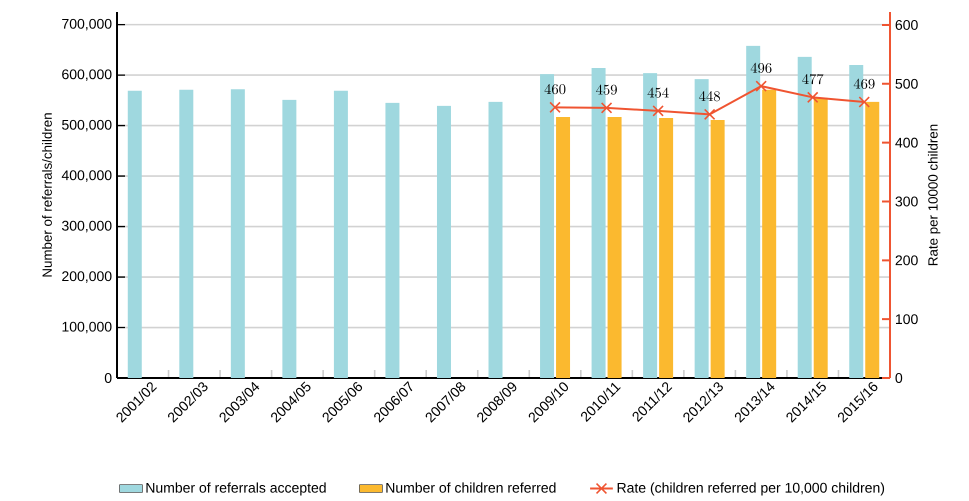  What do you see at coordinates (87, 328) in the screenshot?
I see `y-tick-label: 100,000` at bounding box center [87, 328].